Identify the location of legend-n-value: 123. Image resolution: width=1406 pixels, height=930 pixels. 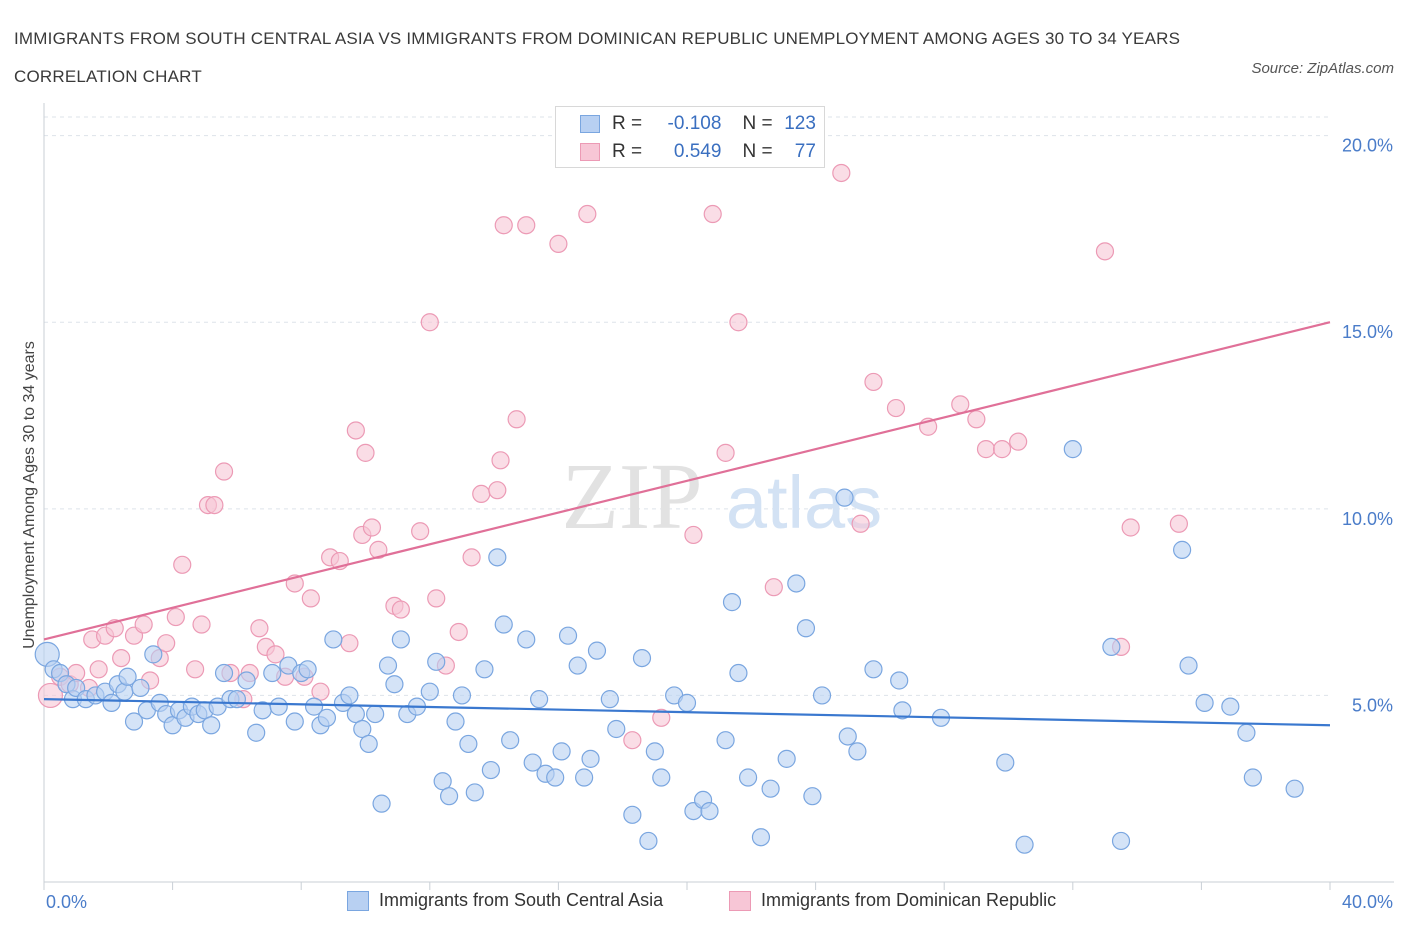
(800, 123).